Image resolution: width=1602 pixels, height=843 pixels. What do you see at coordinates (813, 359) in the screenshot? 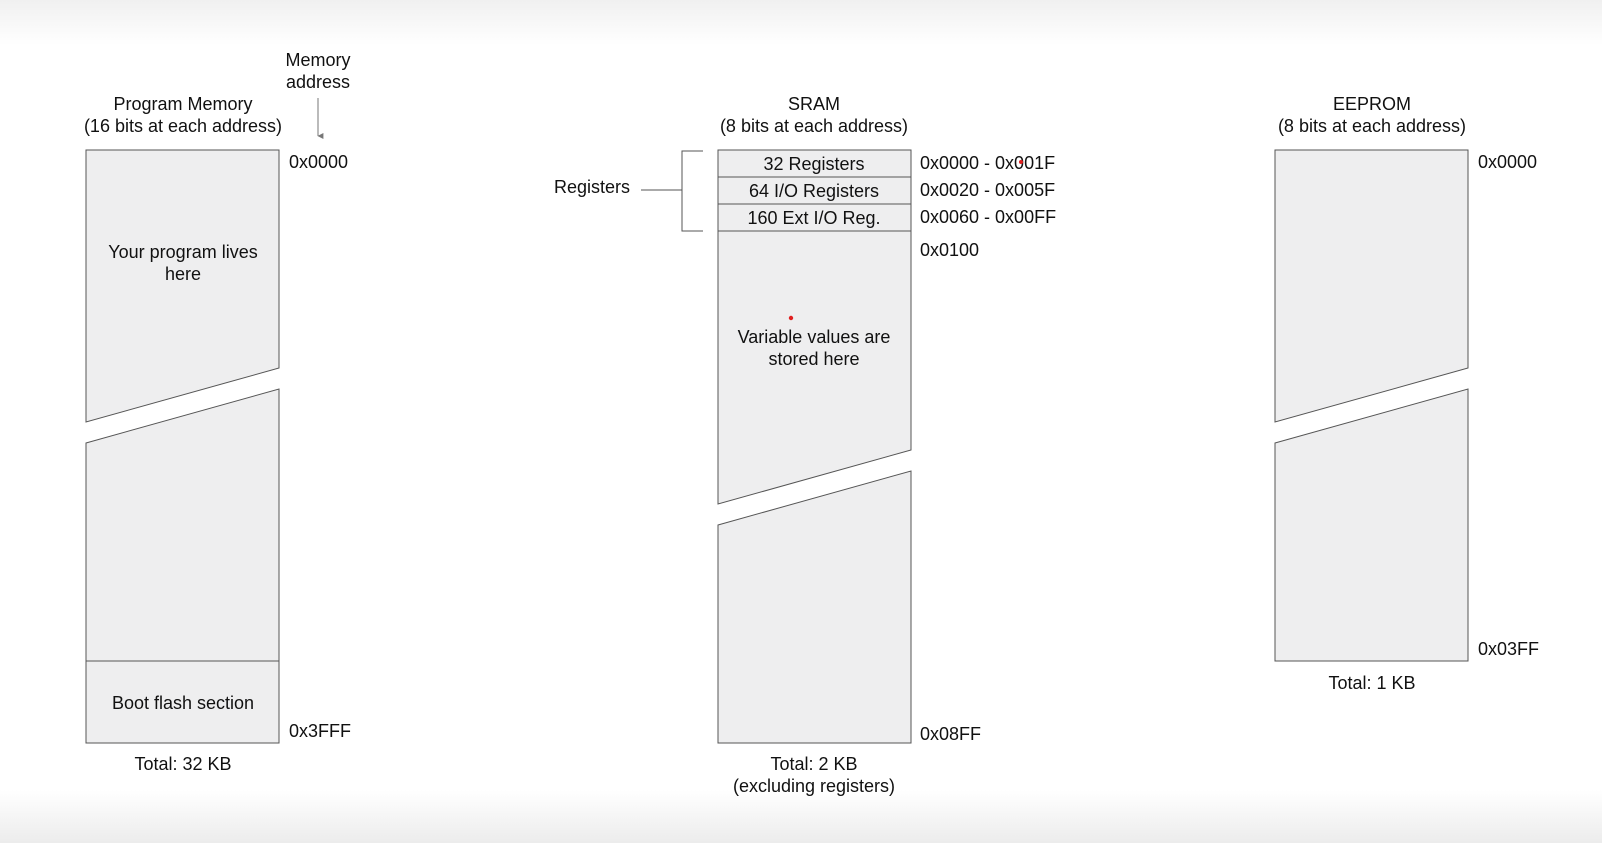
I see `sram-body-label-2: stored here` at bounding box center [813, 359].